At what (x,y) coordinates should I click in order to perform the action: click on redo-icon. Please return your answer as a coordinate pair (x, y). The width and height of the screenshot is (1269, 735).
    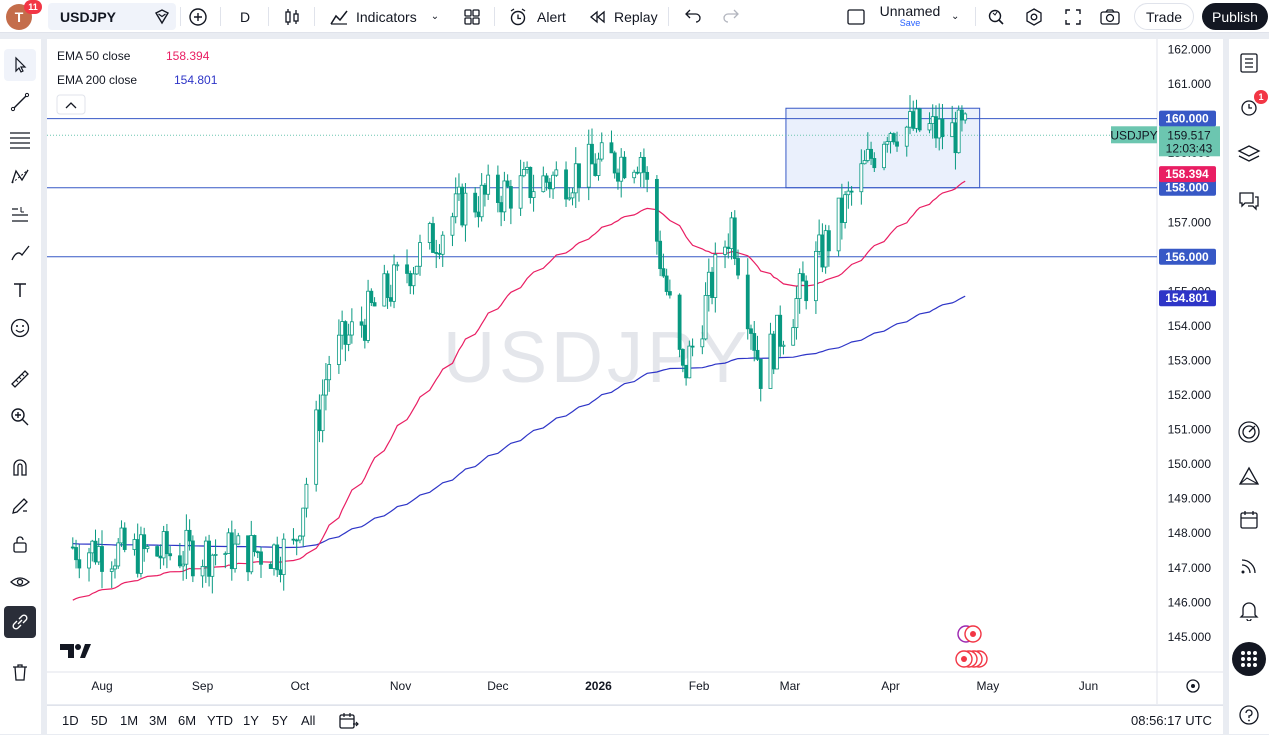
    Looking at the image, I should click on (731, 16).